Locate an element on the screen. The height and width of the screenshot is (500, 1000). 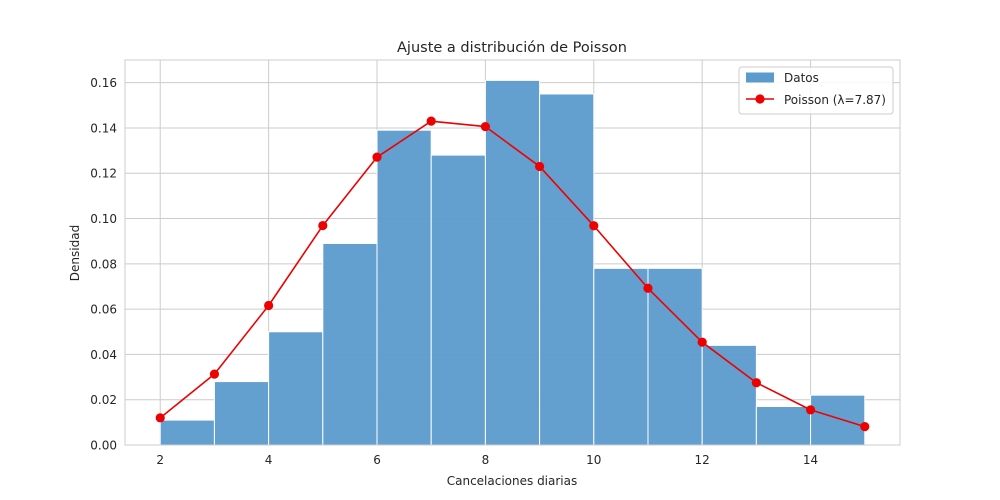
x-tick-label: 2 is located at coordinates (160, 460).